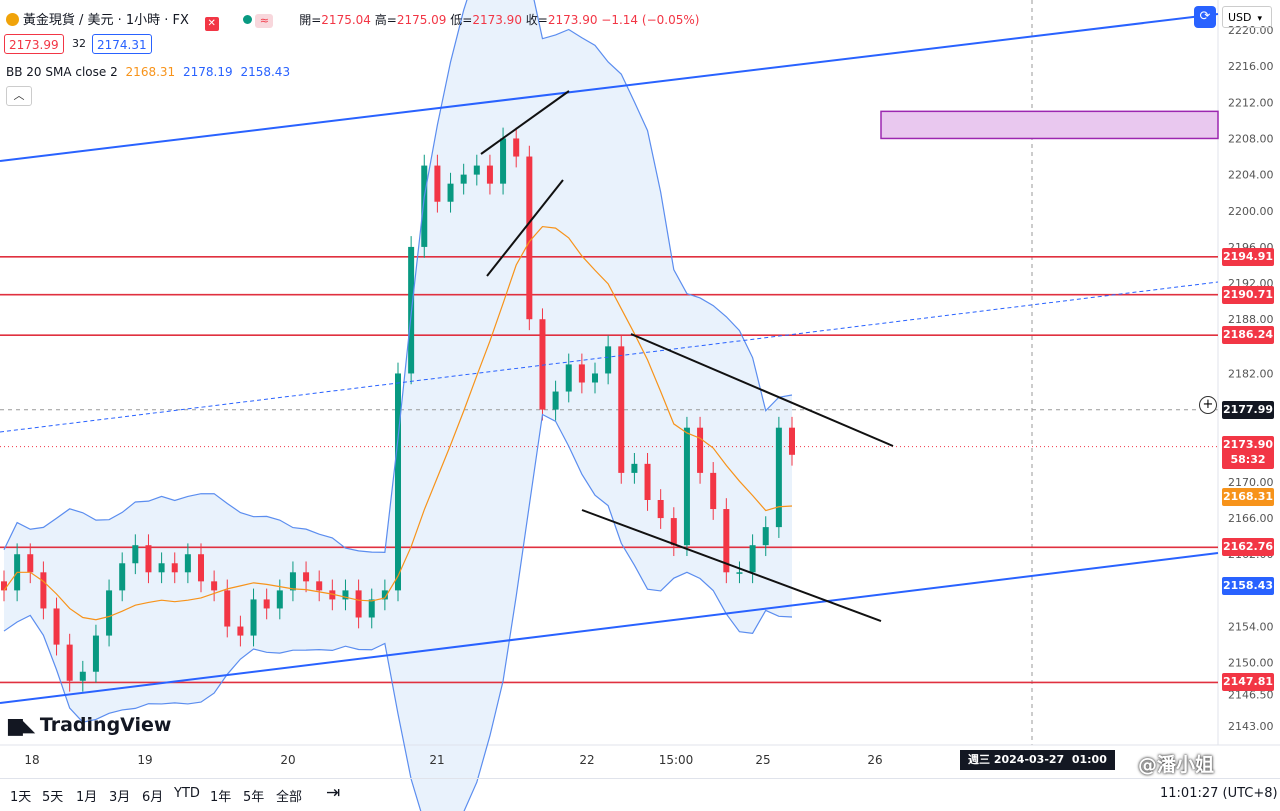 The image size is (1280, 811). I want to click on crosshair-plus-icon: +, so click(1208, 405).